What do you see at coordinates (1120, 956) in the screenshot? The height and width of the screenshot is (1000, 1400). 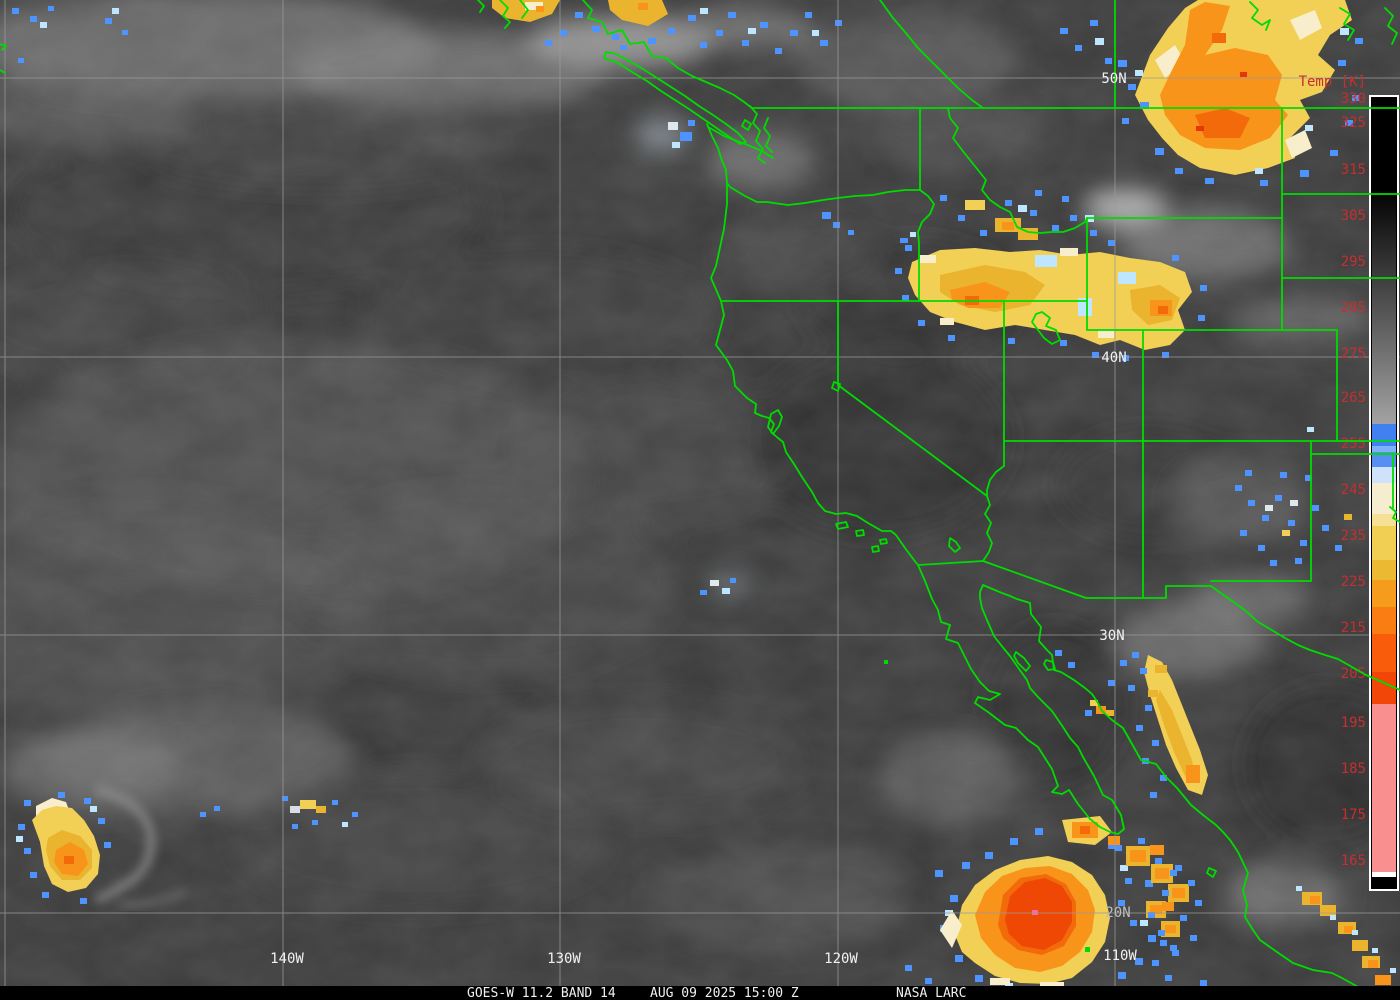 I see `lon-label-110w: 110W` at bounding box center [1120, 956].